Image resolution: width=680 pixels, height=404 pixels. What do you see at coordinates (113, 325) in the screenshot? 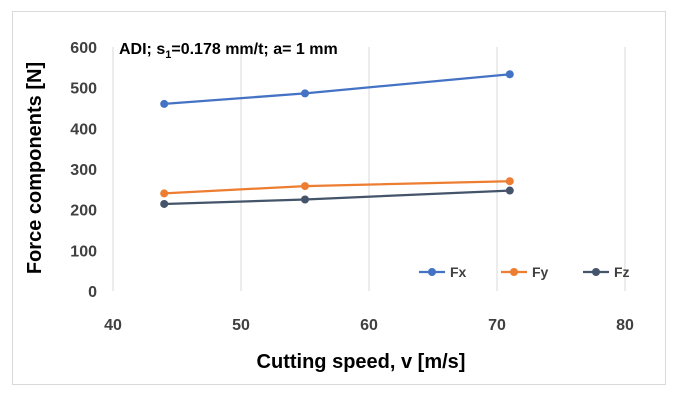
I see `x-tick-label-0: 40` at bounding box center [113, 325].